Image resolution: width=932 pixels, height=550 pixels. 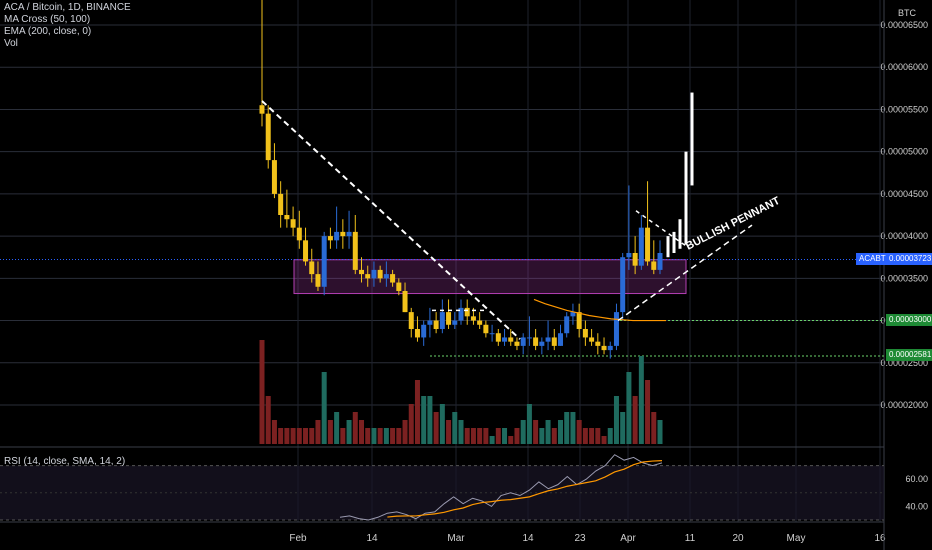 What do you see at coordinates (904, 152) in the screenshot?
I see `y-tick-label: 0.00005000` at bounding box center [904, 152].